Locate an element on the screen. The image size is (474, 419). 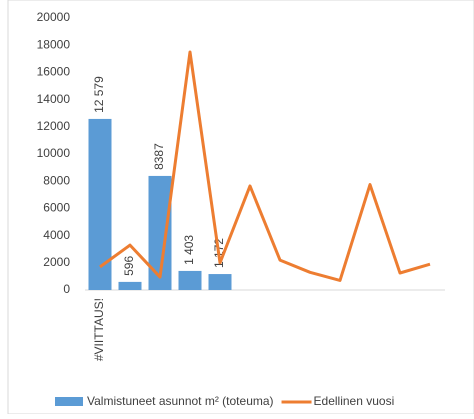
y-tick-label: 4000 is located at coordinates (56, 235).